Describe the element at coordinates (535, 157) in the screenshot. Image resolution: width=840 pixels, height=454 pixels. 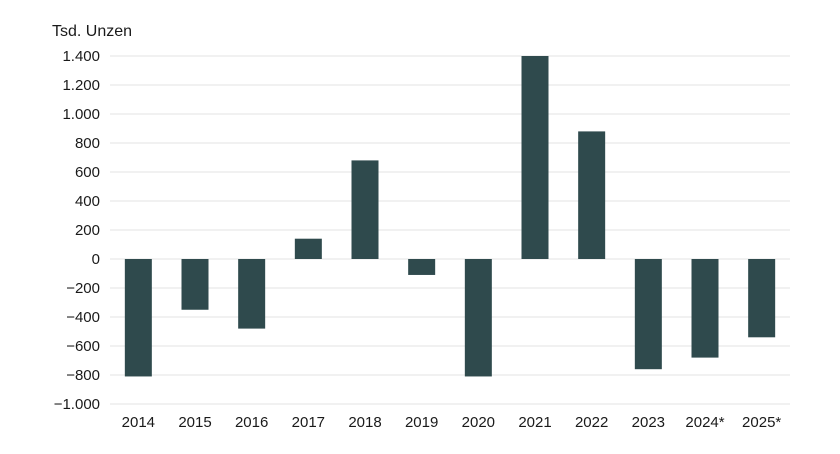
I see `bar-2021` at that location.